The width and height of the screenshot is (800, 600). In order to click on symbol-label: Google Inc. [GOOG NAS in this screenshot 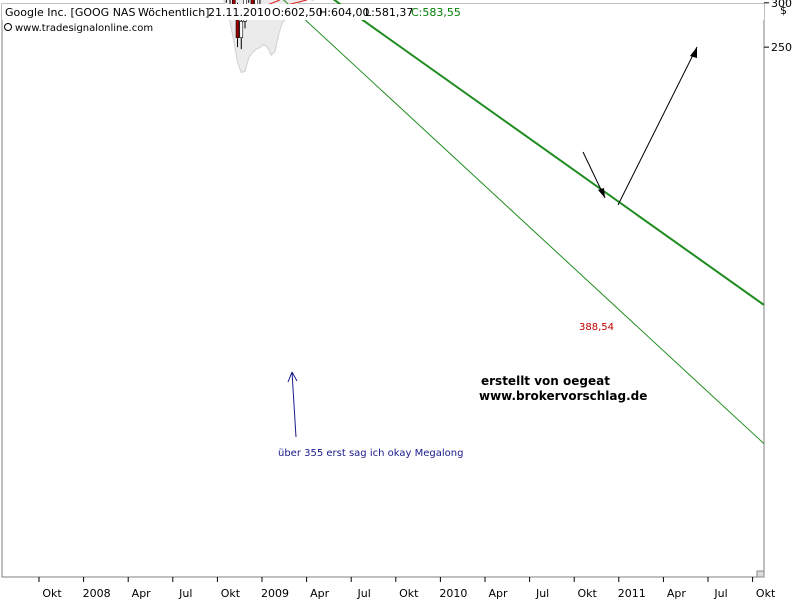, I will do `click(70, 12)`.